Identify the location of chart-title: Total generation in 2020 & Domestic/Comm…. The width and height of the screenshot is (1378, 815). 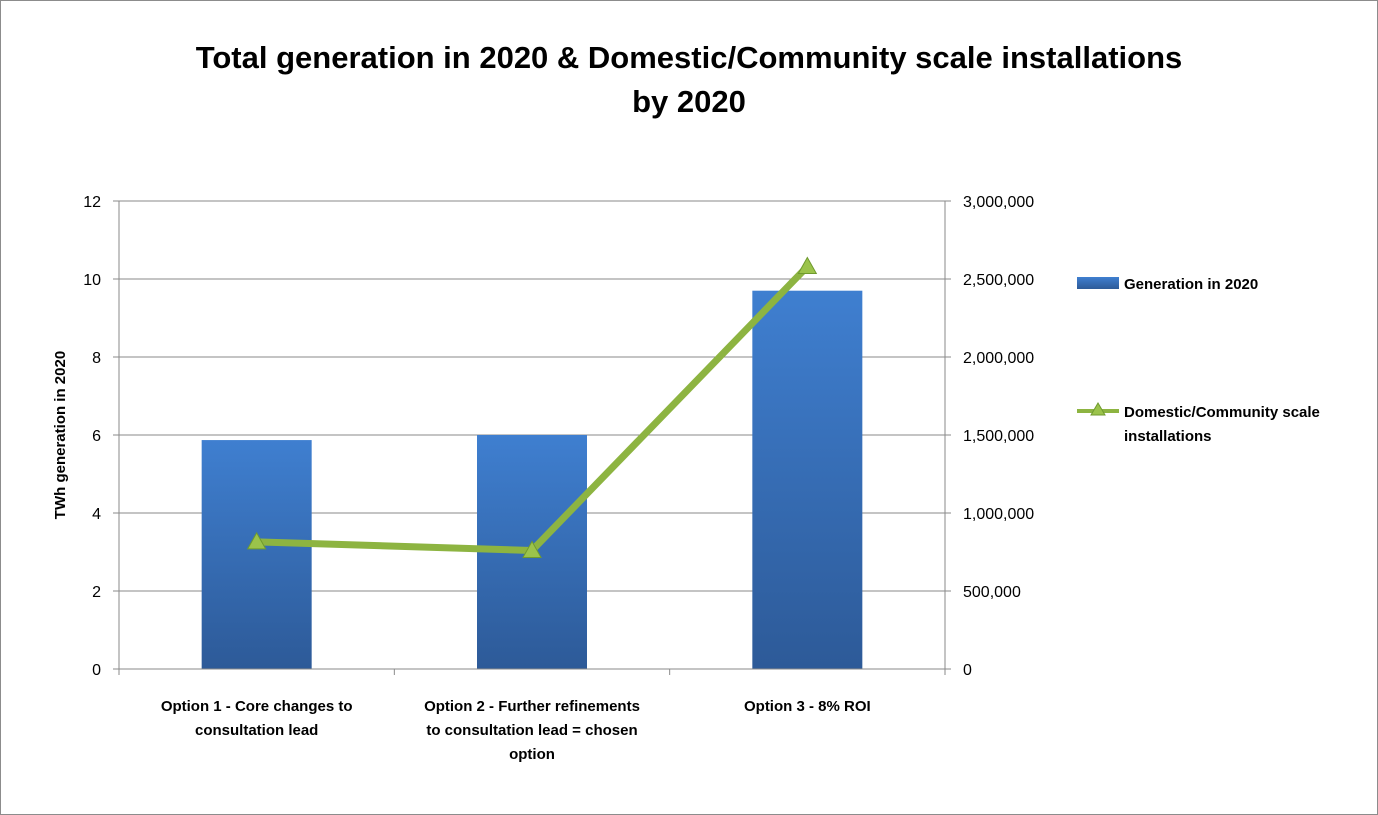
(689, 79).